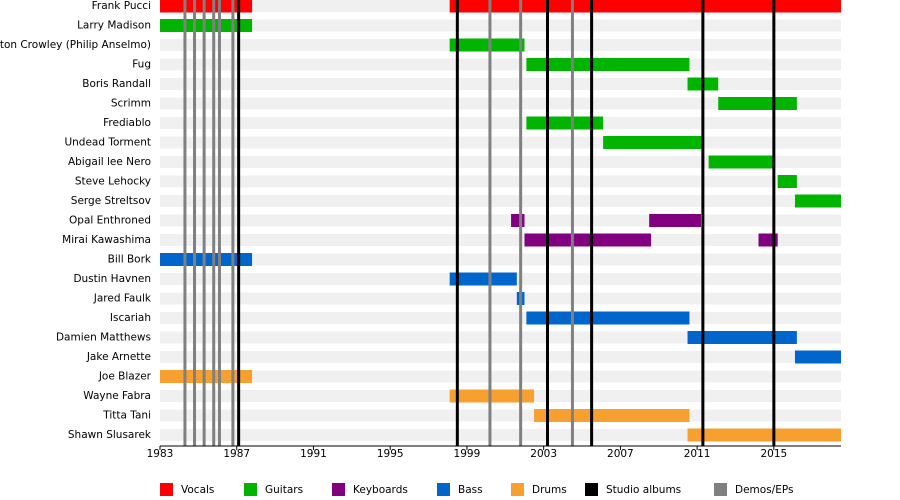 This screenshot has width=900, height=500. I want to click on member-label: Larry Madison, so click(114, 26).